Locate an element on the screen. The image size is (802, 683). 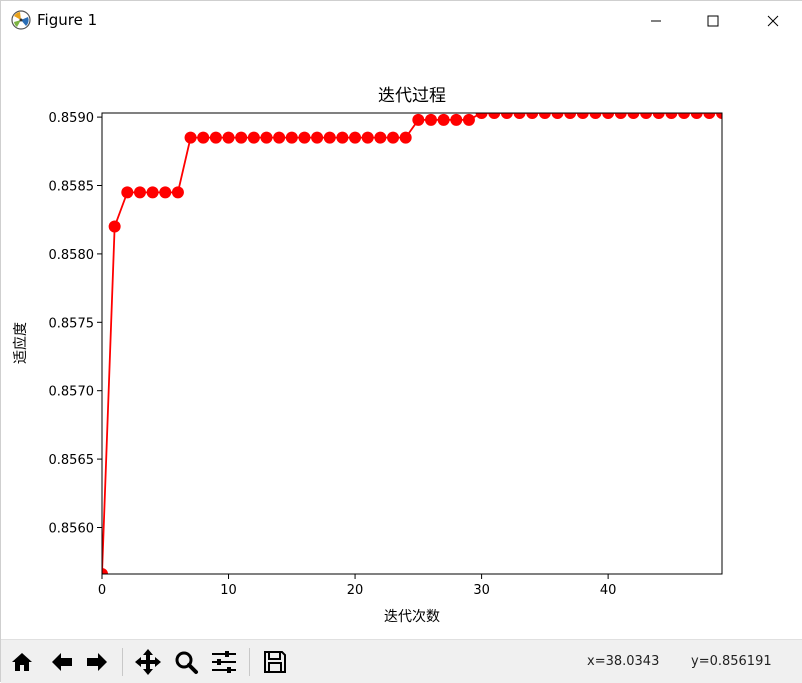
maximize-icon is located at coordinates (713, 21).